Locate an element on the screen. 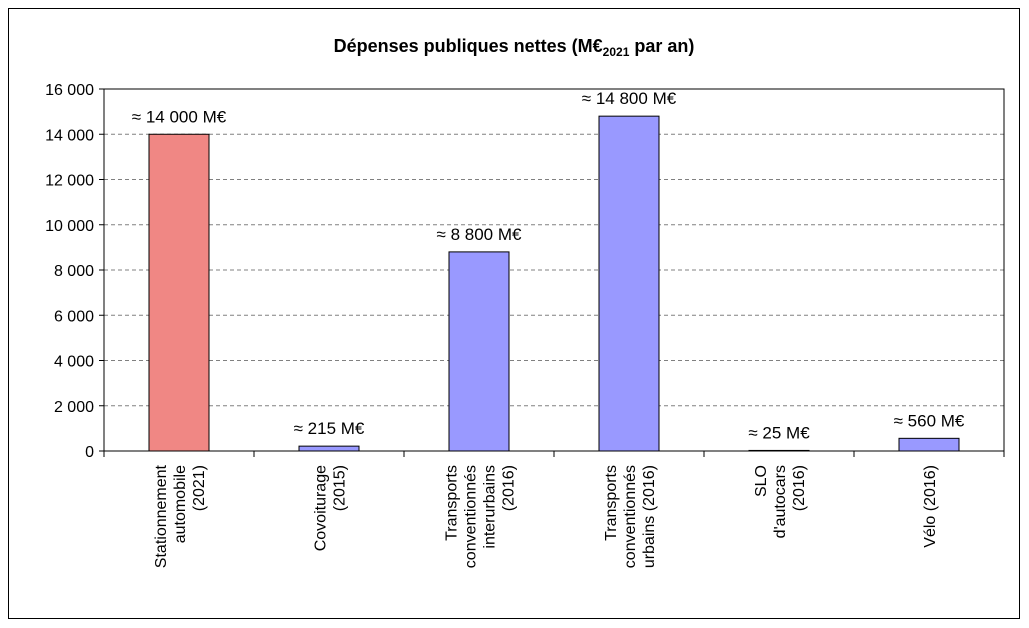 The width and height of the screenshot is (1029, 628). x-tick-label-line: (2015) is located at coordinates (340, 488).